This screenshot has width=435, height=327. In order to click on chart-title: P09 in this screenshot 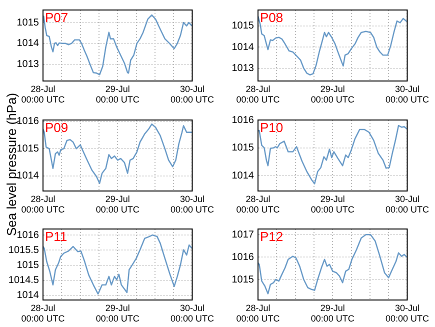, I will do `click(56, 128)`.